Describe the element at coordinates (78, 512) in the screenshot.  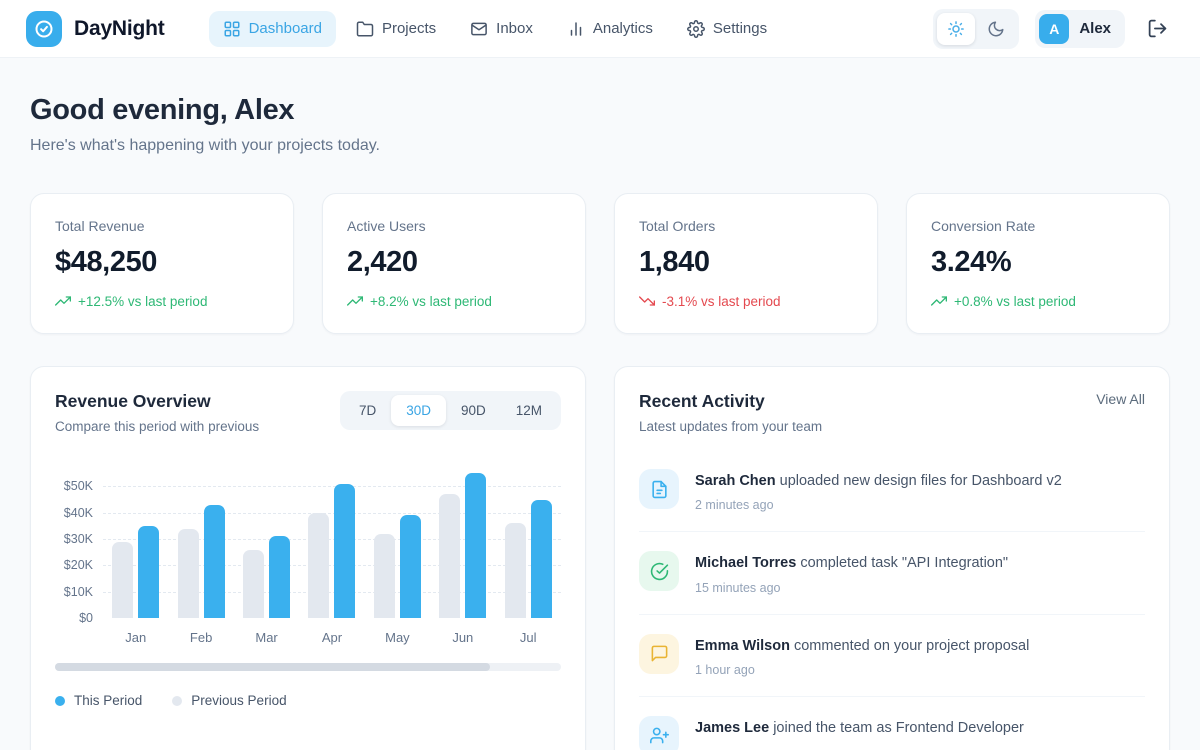
I see `y-axis-tick: $40K` at that location.